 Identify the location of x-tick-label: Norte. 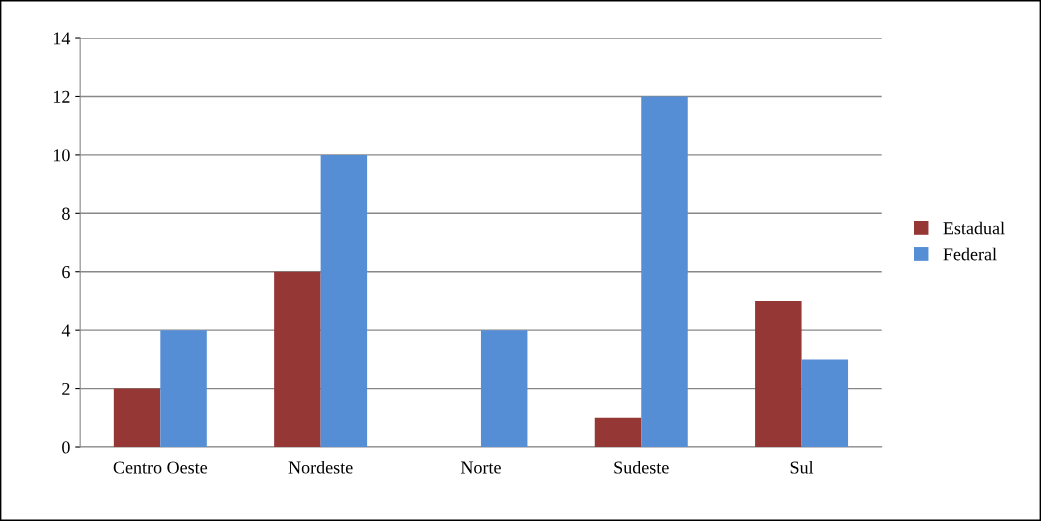
(480, 467).